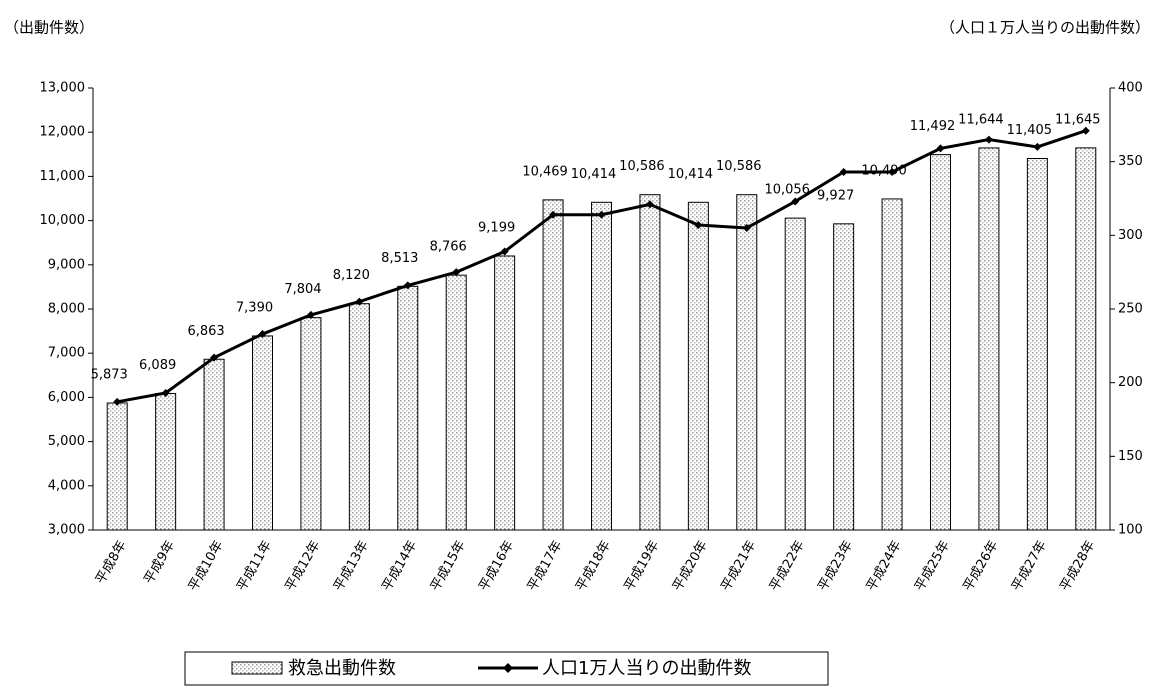  What do you see at coordinates (508, 668) in the screenshot?
I see `legend-marker` at bounding box center [508, 668].